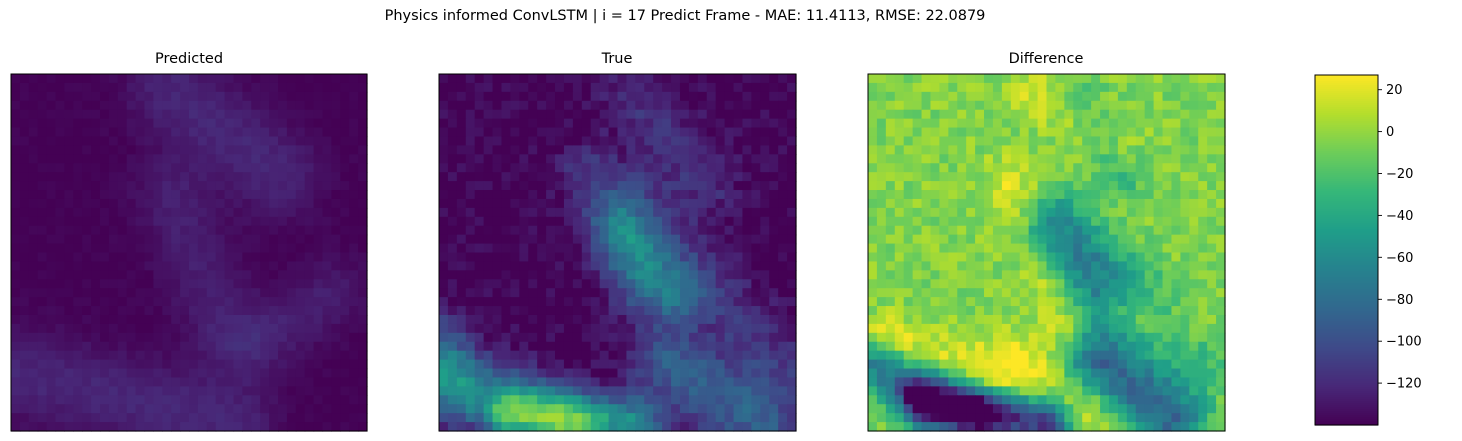  Describe the element at coordinates (1346, 168) in the screenshot. I see `colorbar-segment` at that location.